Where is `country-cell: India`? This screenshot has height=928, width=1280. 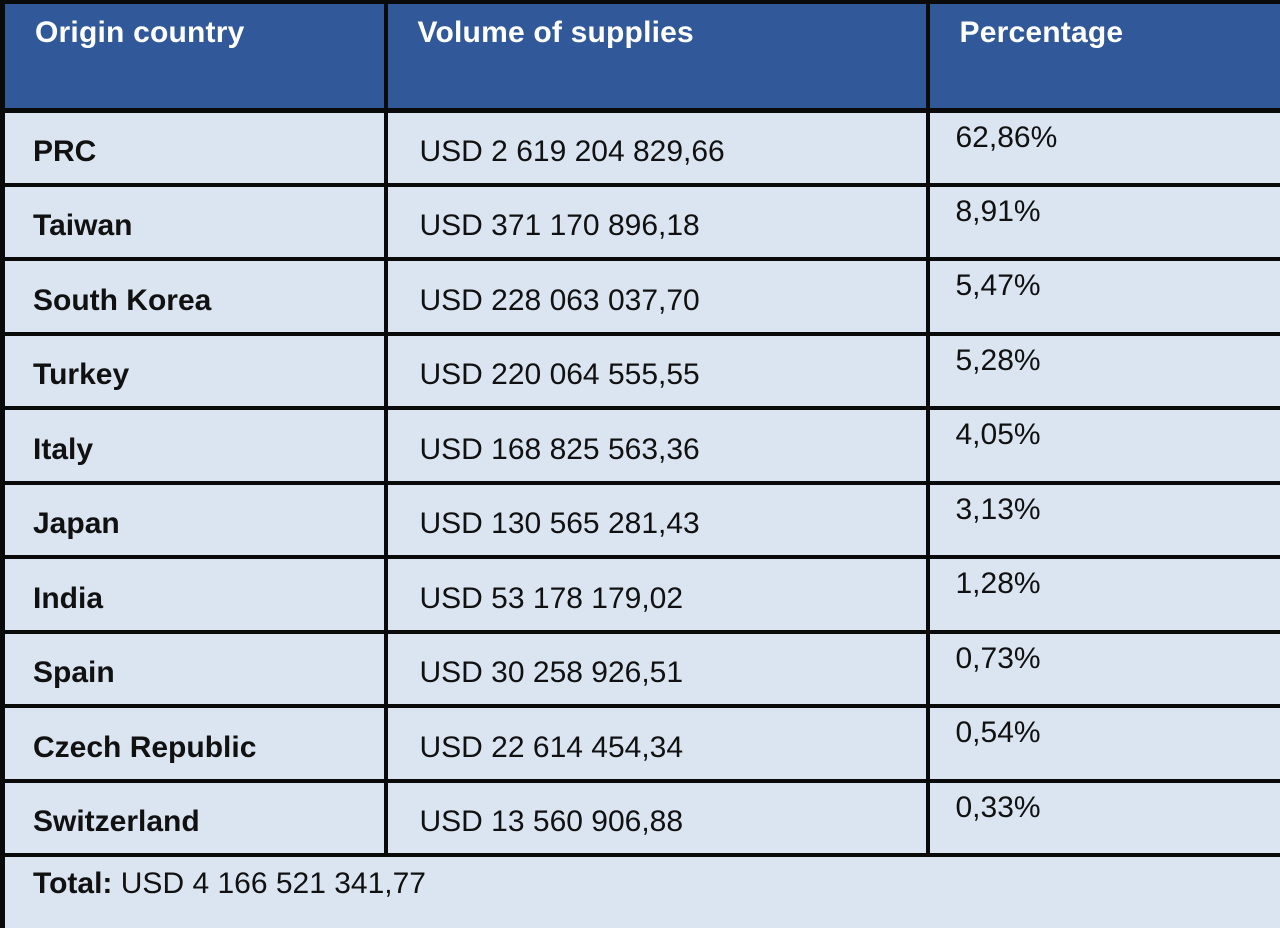 country-cell: India is located at coordinates (194, 594).